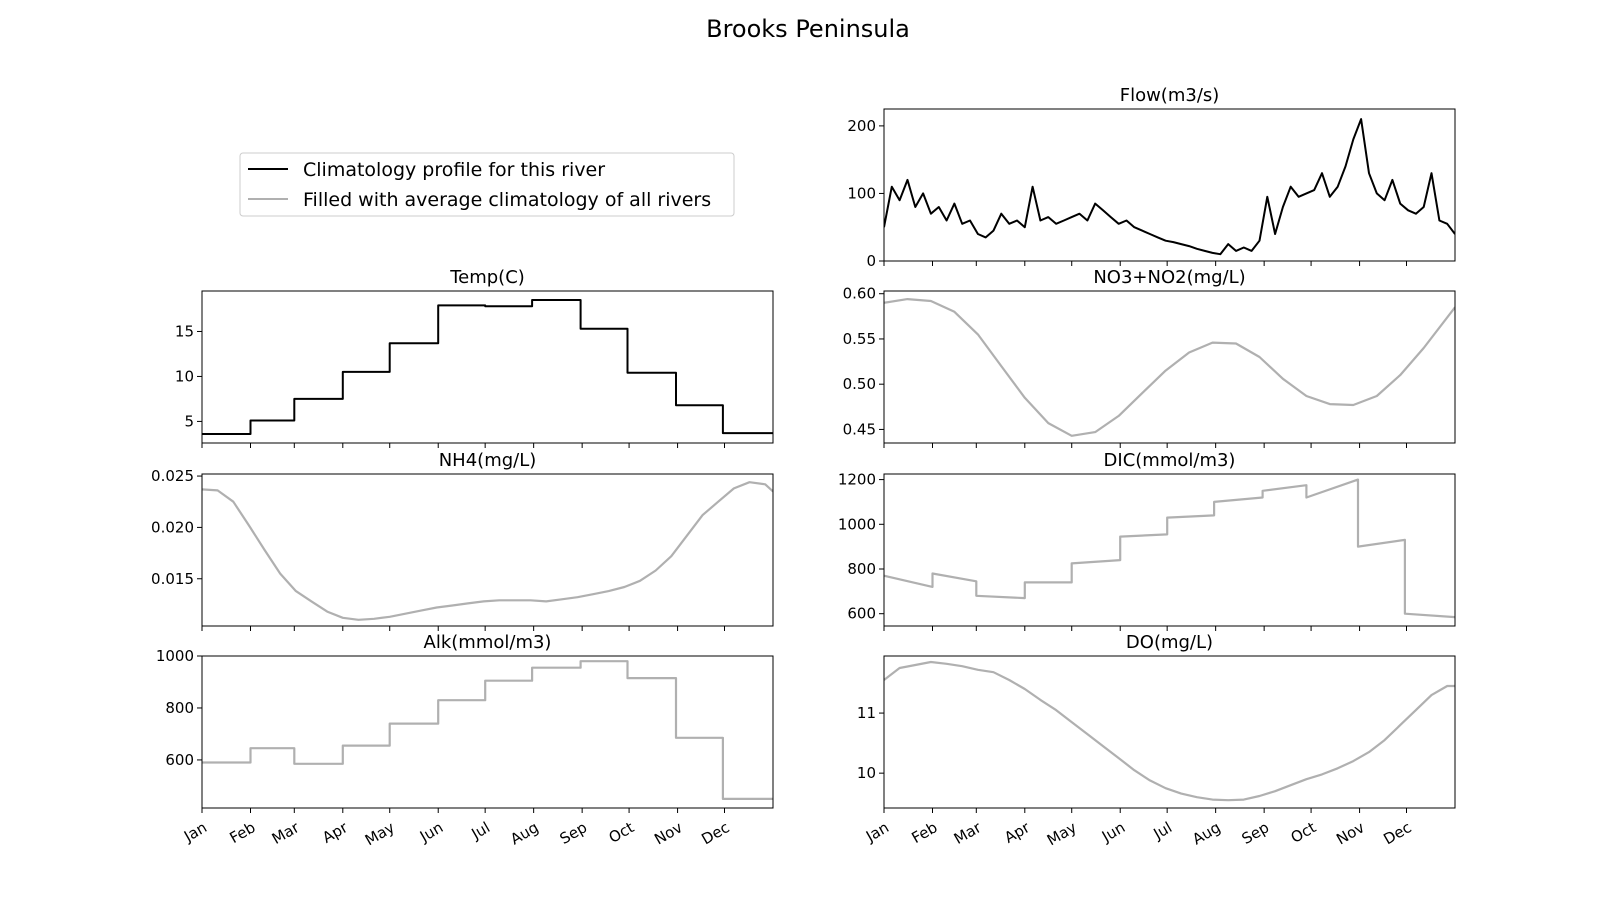  What do you see at coordinates (1169, 642) in the screenshot?
I see `panel-title-do: DO(mg/L)` at bounding box center [1169, 642].